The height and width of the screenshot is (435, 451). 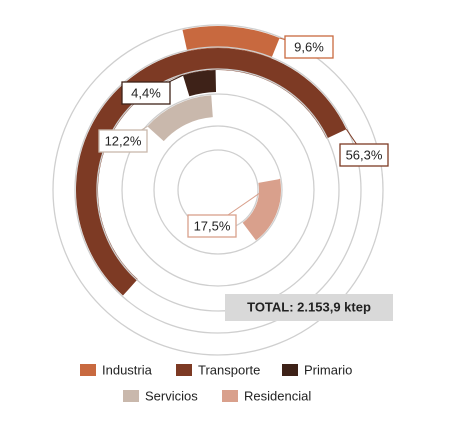 I want to click on legend-label: Primario, so click(x=328, y=369).